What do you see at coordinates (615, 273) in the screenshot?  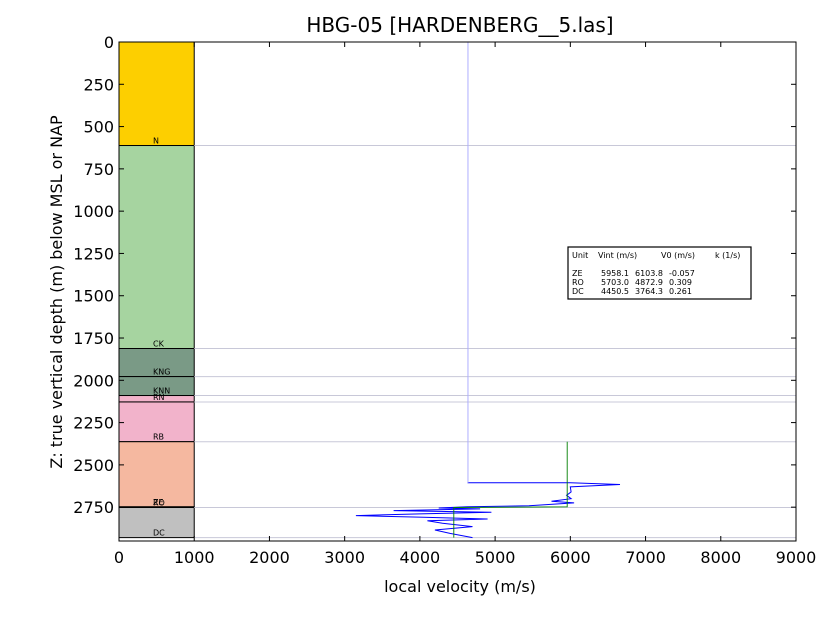 I see `info-cell: 5958.1` at bounding box center [615, 273].